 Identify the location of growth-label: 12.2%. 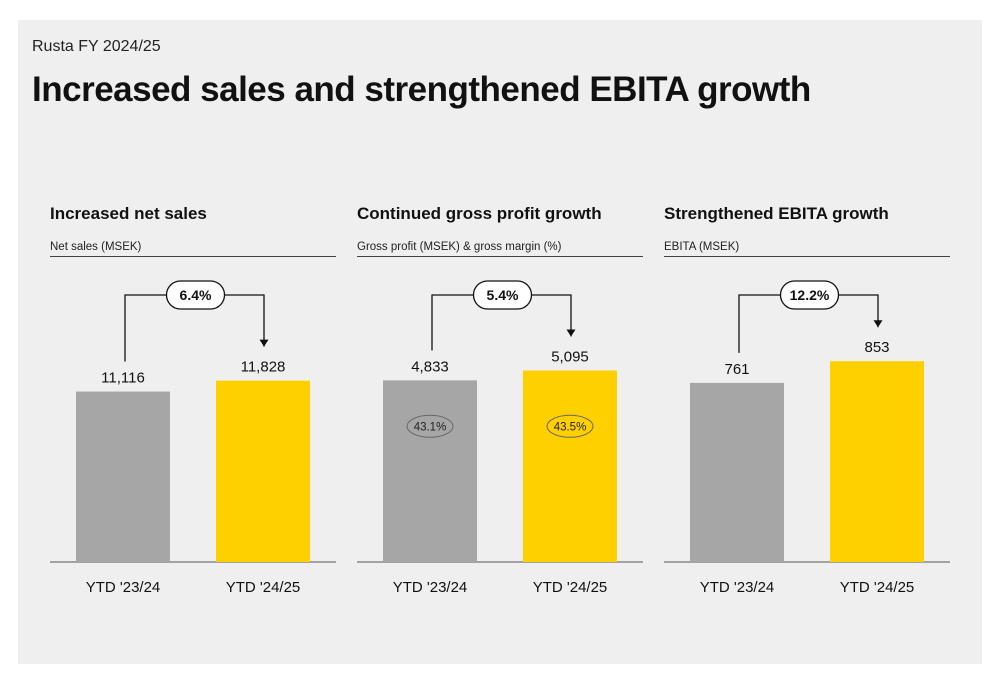
(810, 295).